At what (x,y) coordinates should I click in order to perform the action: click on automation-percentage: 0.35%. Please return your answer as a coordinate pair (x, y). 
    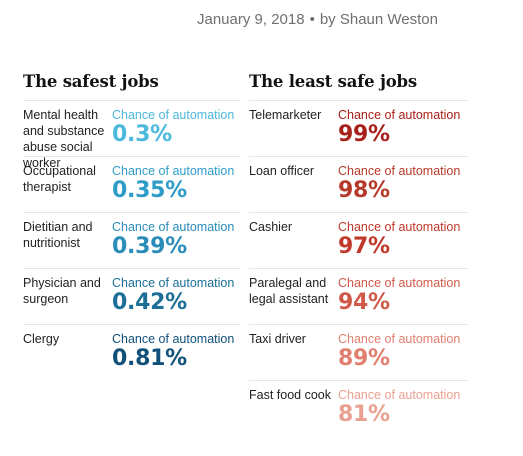
    Looking at the image, I should click on (149, 190).